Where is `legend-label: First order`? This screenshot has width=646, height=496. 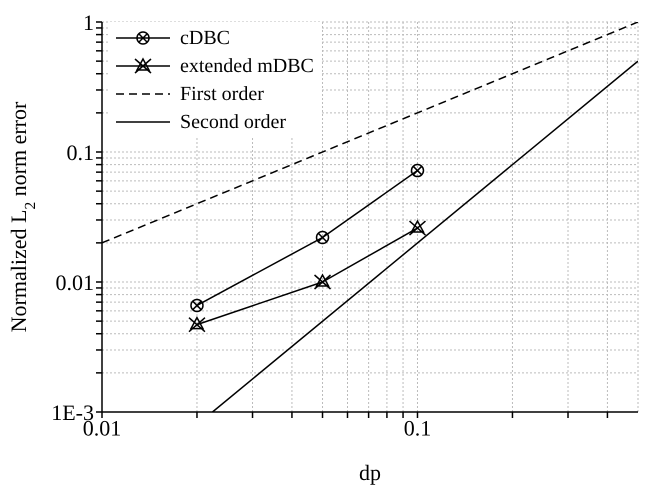 legend-label: First order is located at coordinates (222, 94).